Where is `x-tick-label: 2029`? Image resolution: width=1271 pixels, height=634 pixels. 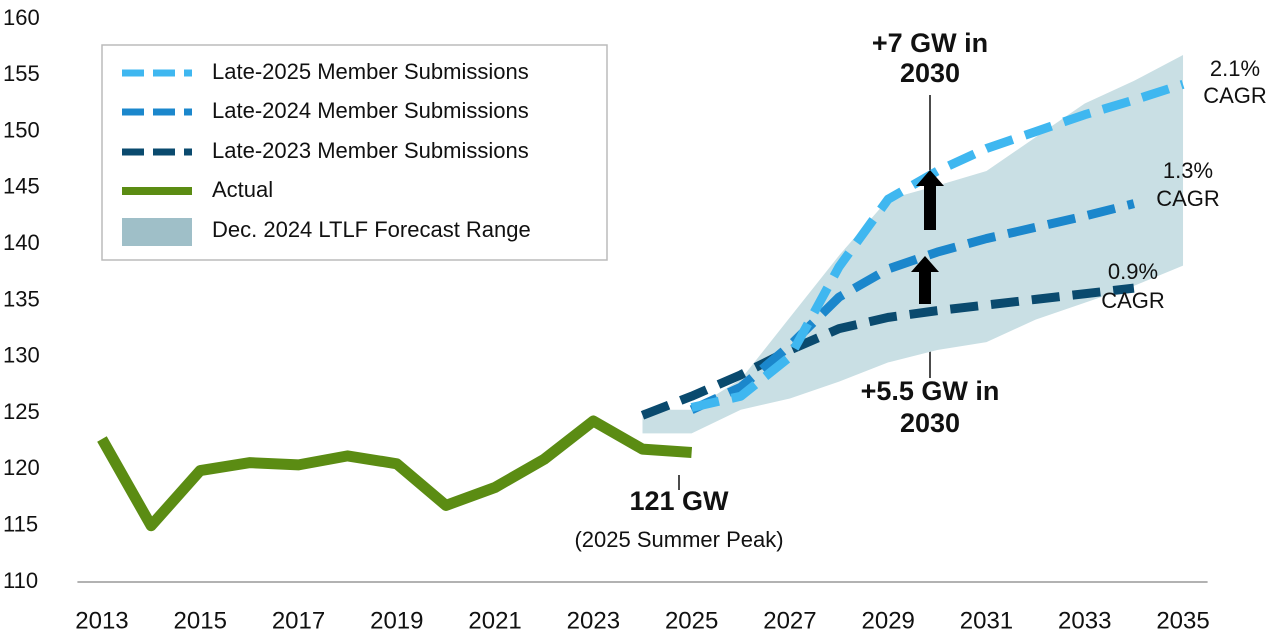
x-tick-label: 2029 is located at coordinates (888, 620).